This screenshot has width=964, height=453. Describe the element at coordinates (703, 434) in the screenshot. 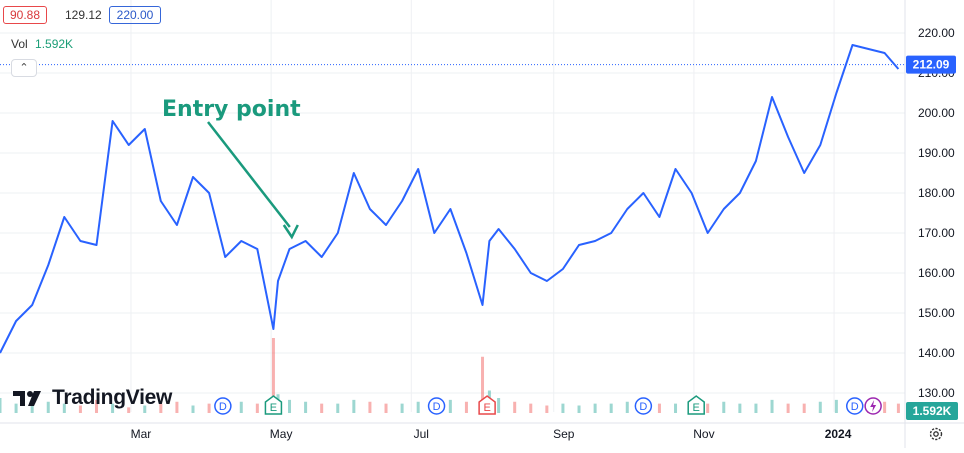

I see `x-tick-label: Nov` at that location.